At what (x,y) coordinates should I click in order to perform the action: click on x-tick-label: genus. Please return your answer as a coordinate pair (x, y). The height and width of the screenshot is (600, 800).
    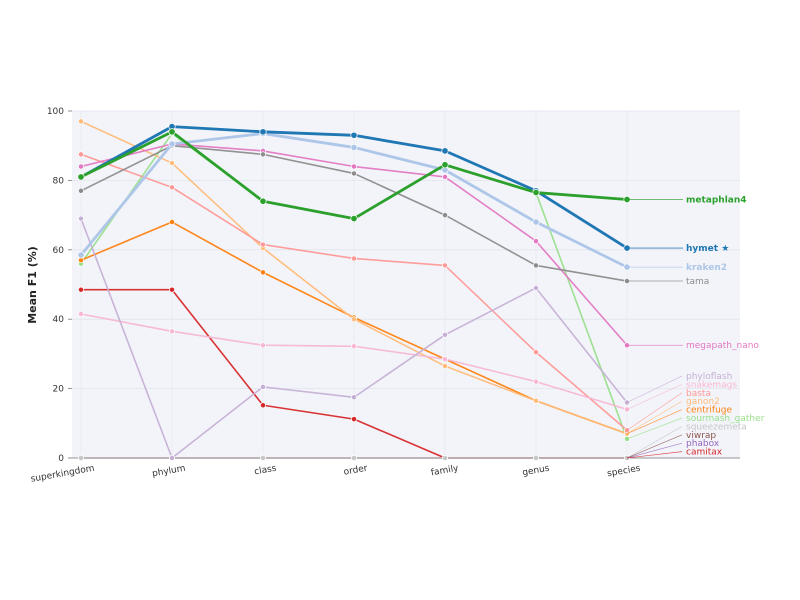
    Looking at the image, I should click on (536, 471).